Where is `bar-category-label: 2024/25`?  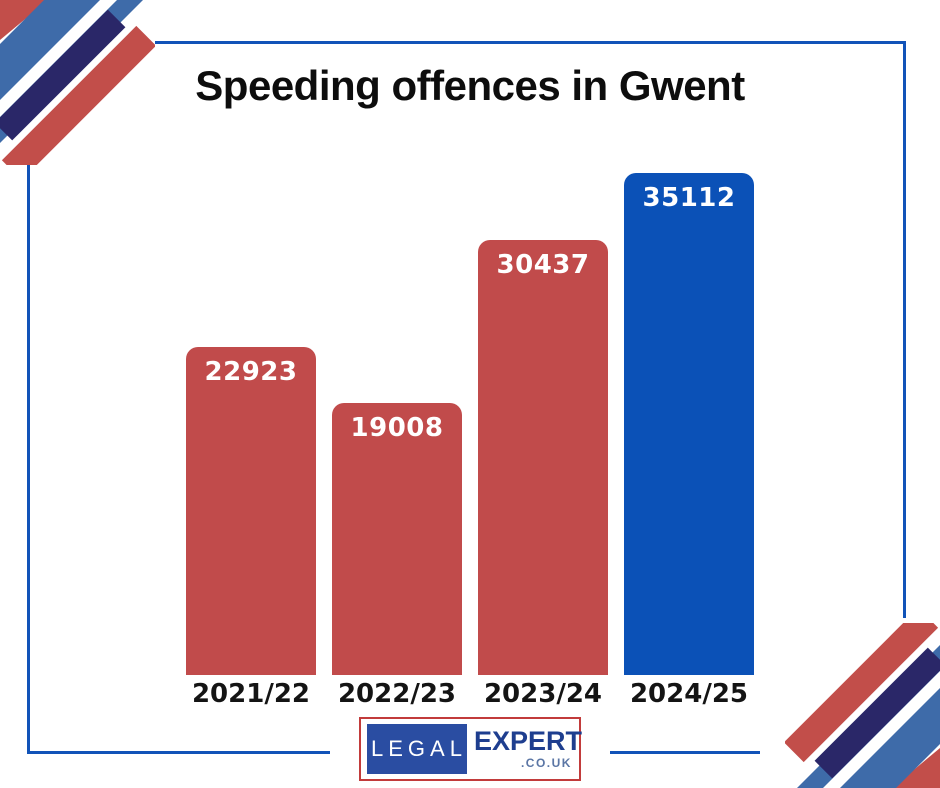
bar-category-label: 2024/25 is located at coordinates (689, 694).